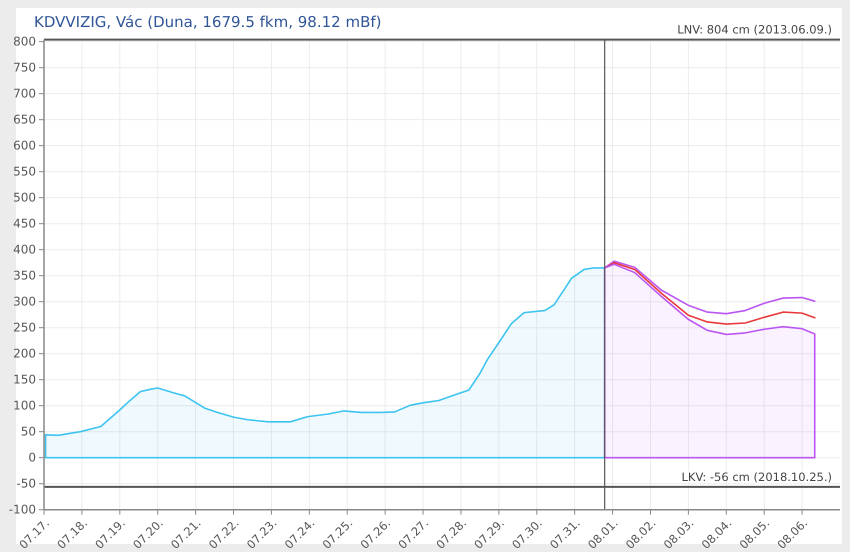 The image size is (850, 552). I want to click on y-tick-label: 400, so click(24, 249).